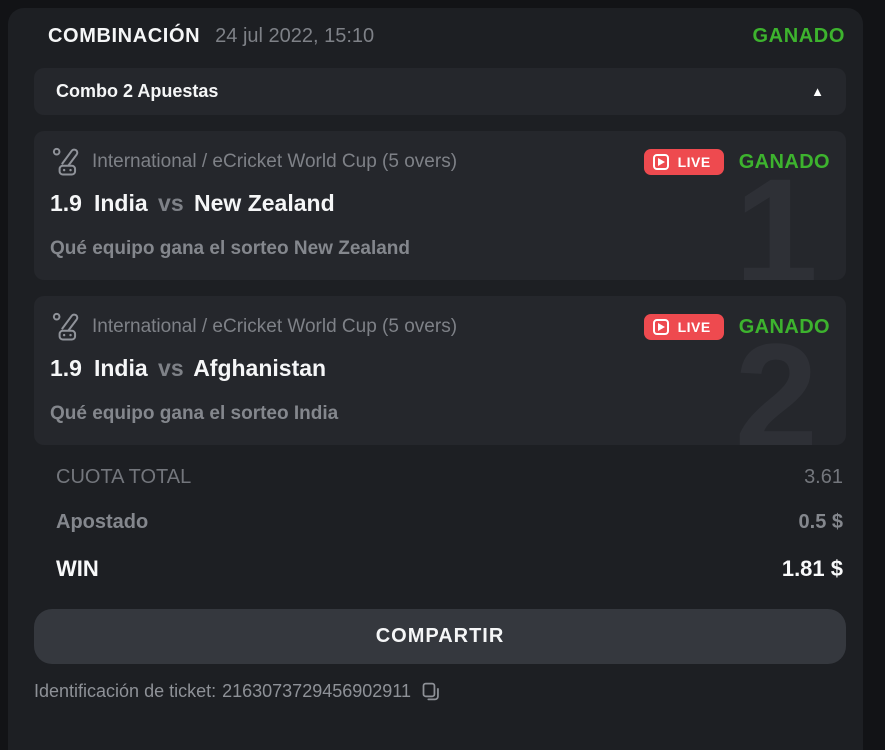  Describe the element at coordinates (449, 569) in the screenshot. I see `win-row: WIN 1.81 $` at that location.